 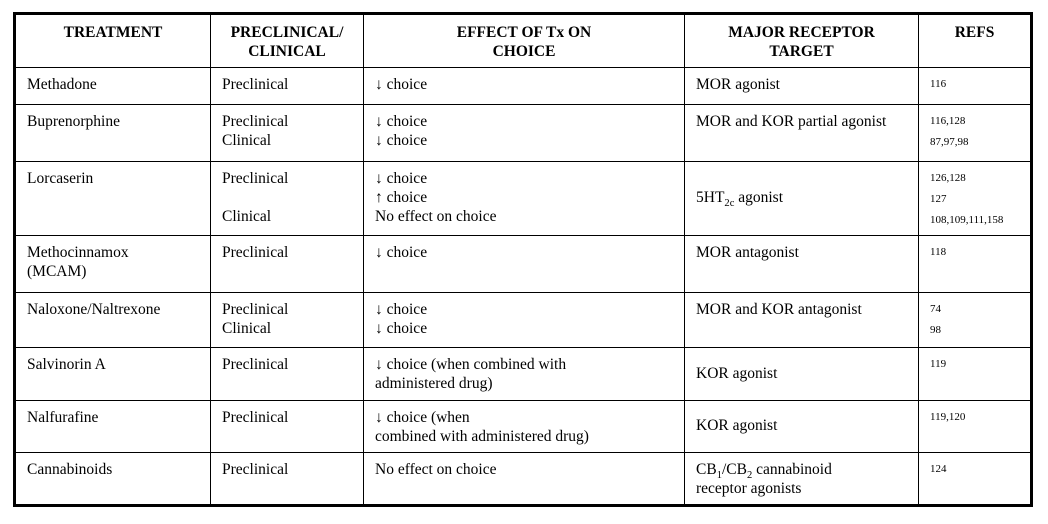 I want to click on treatment-cell: Methocinnamox (MCAM), so click(x=112, y=264).